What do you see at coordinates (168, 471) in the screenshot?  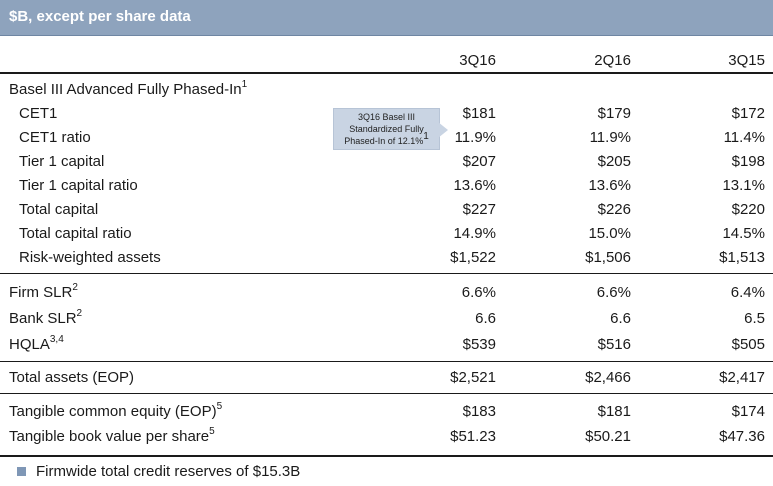 I see `footer-text: Firmwide total credit reserves of $15.3B` at bounding box center [168, 471].